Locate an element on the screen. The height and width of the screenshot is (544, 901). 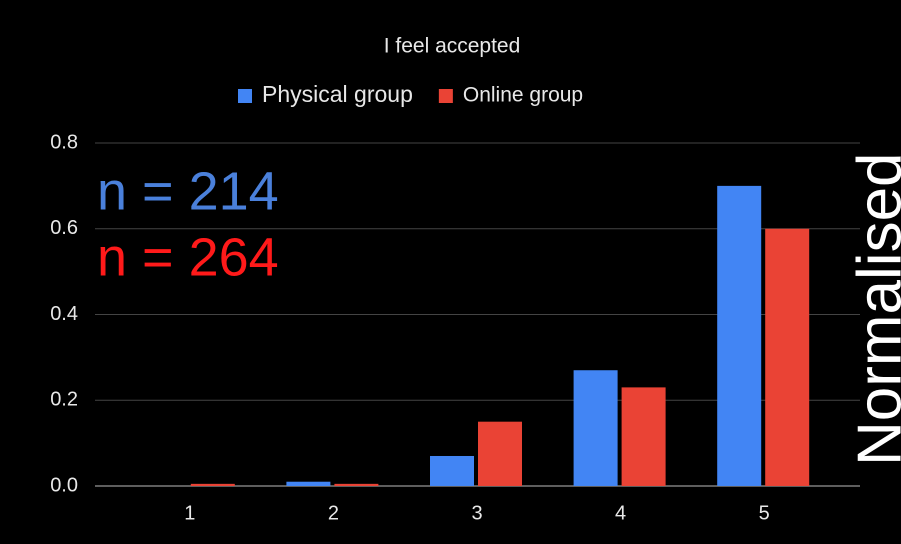
x-tick-label: 3 is located at coordinates (476, 513).